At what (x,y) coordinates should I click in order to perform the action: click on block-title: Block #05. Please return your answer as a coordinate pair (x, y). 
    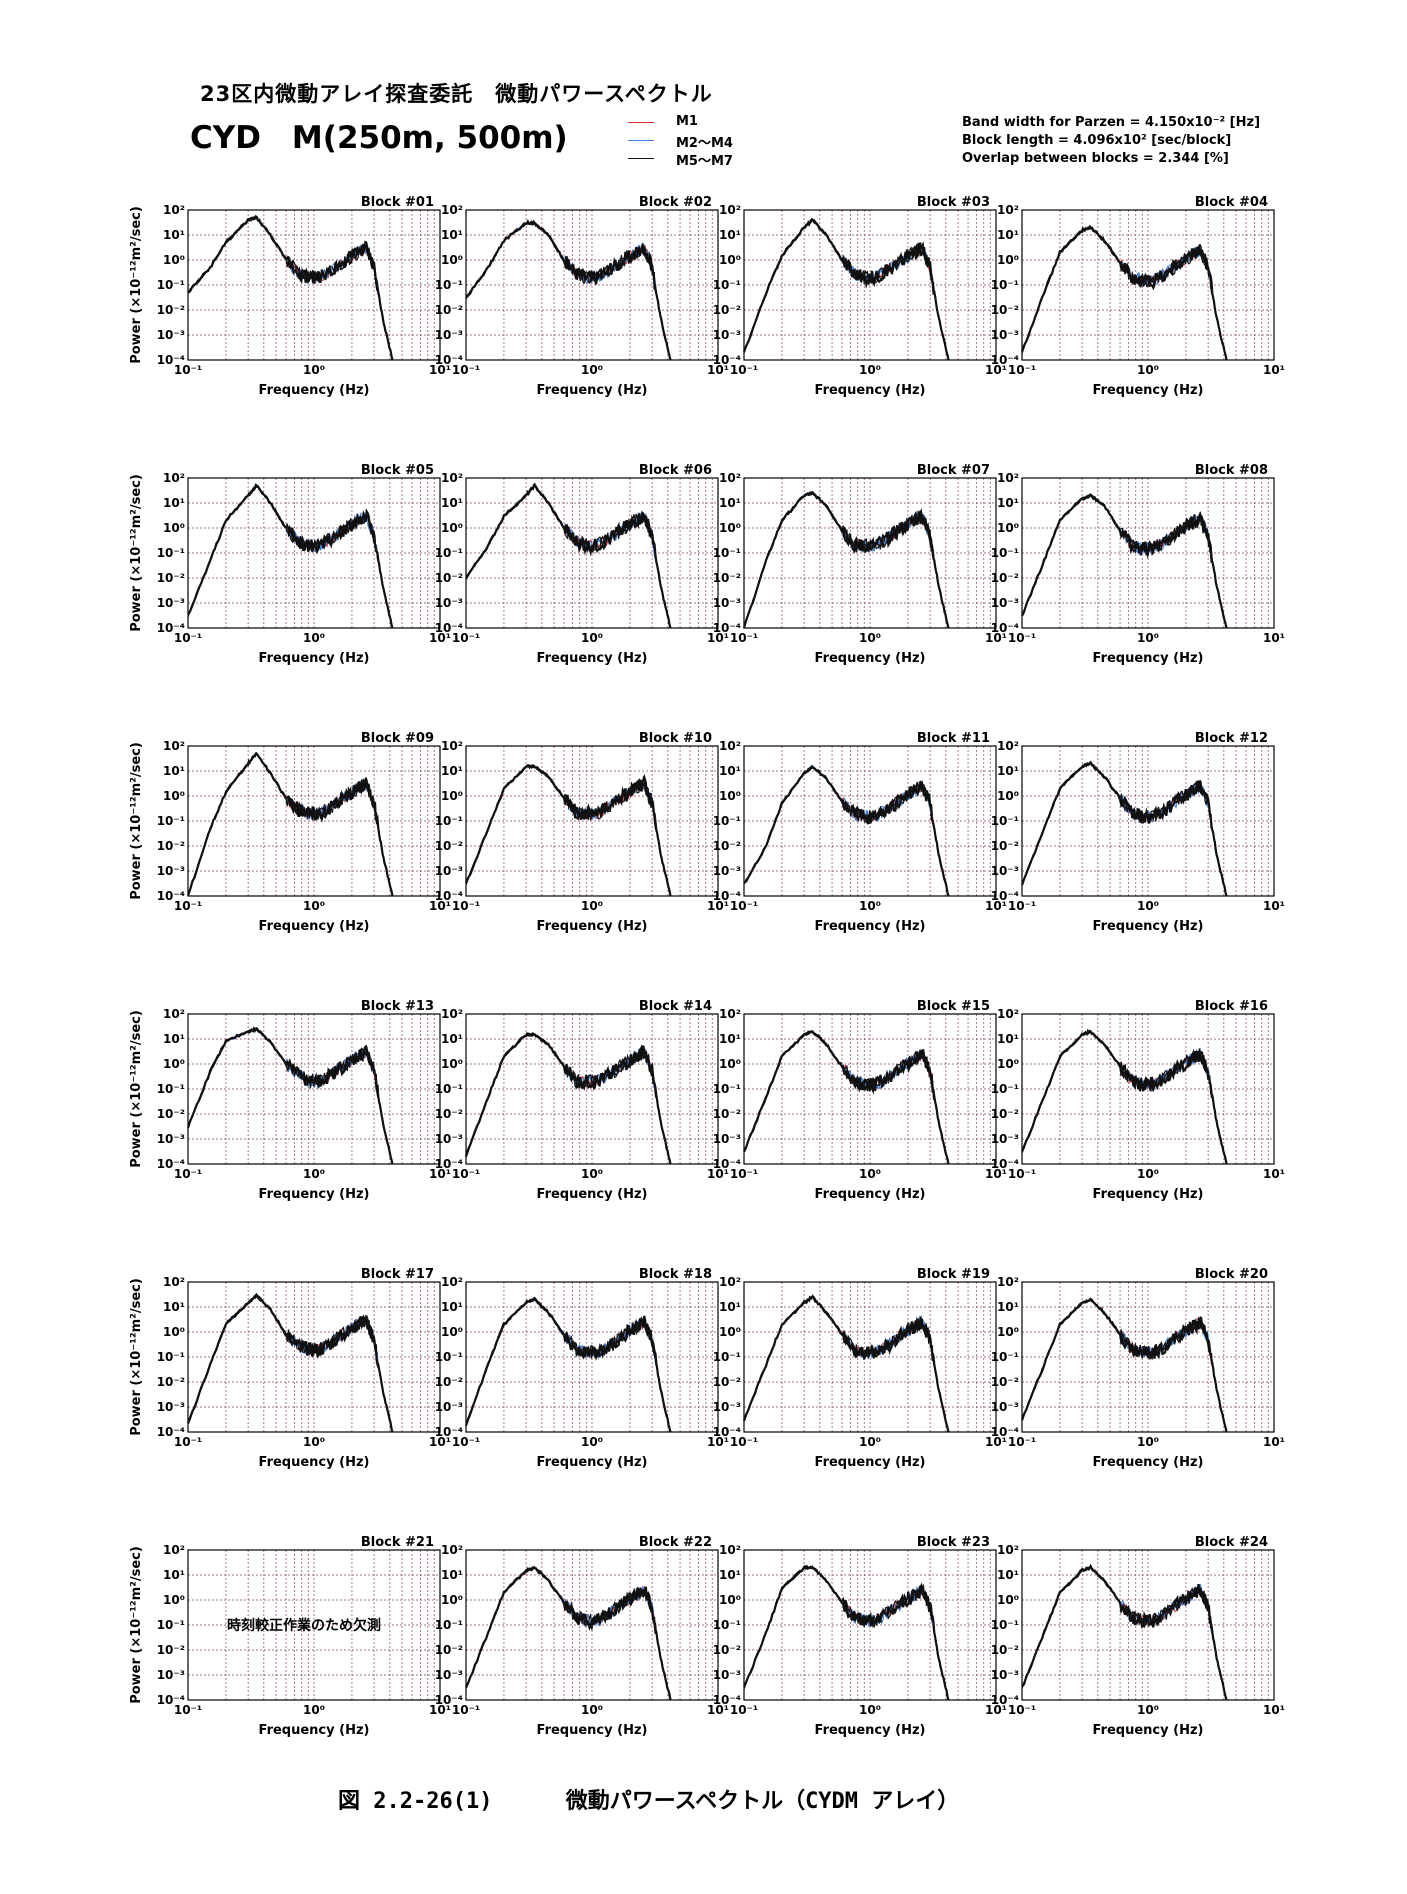
    Looking at the image, I should click on (397, 470).